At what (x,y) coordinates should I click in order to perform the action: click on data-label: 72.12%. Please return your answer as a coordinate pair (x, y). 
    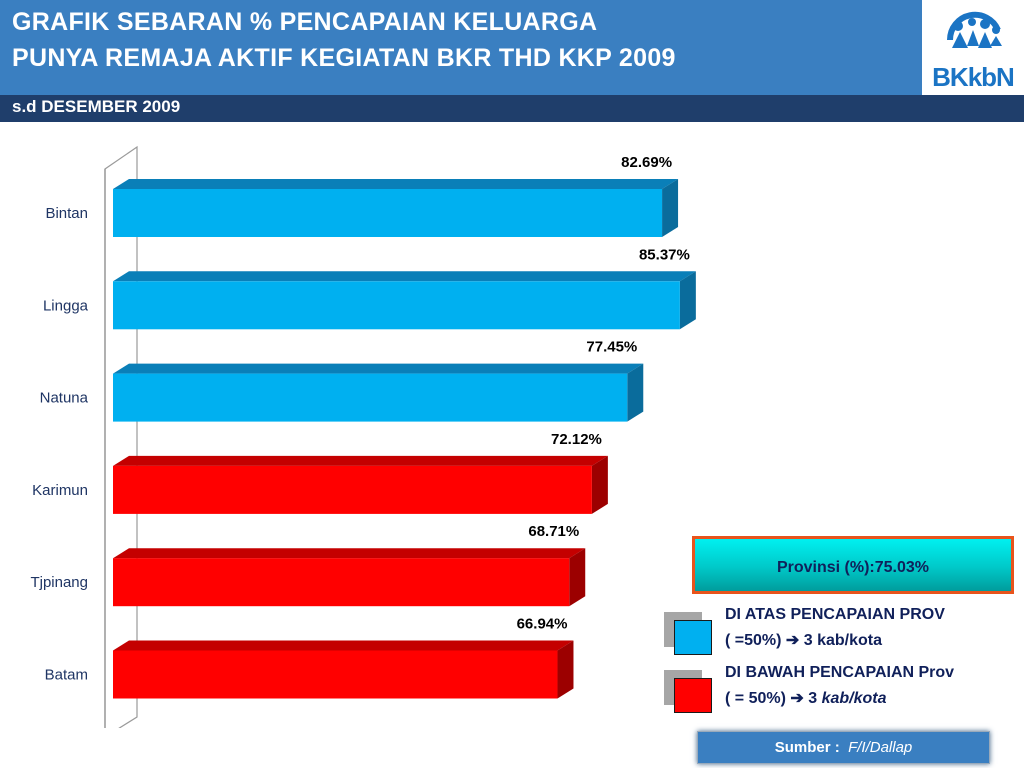
    Looking at the image, I should click on (576, 439).